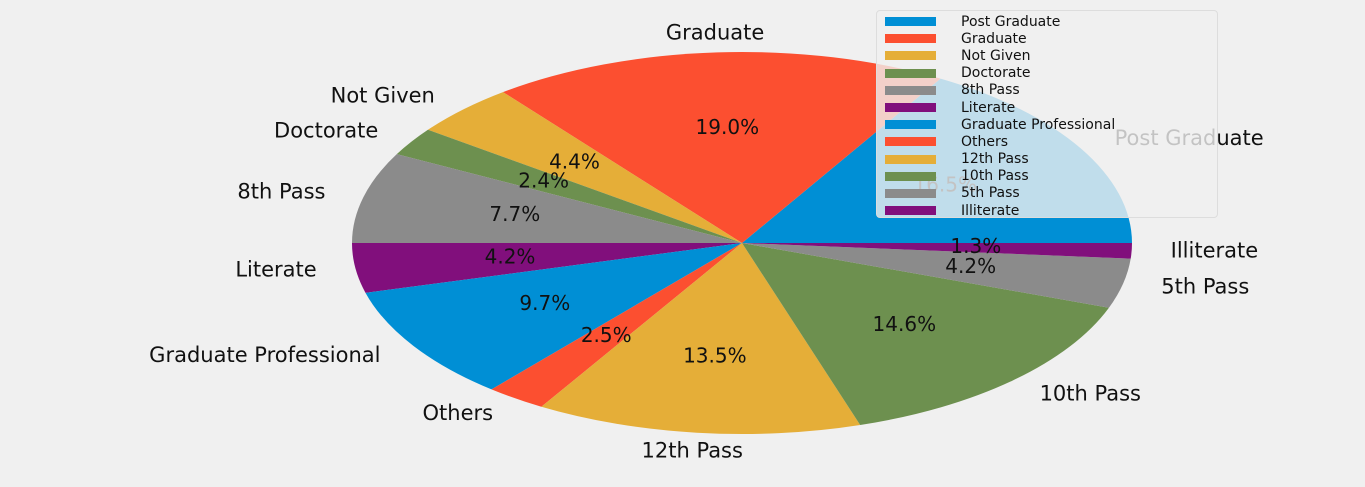 This screenshot has width=1365, height=487. I want to click on legend-label: Others, so click(985, 141).